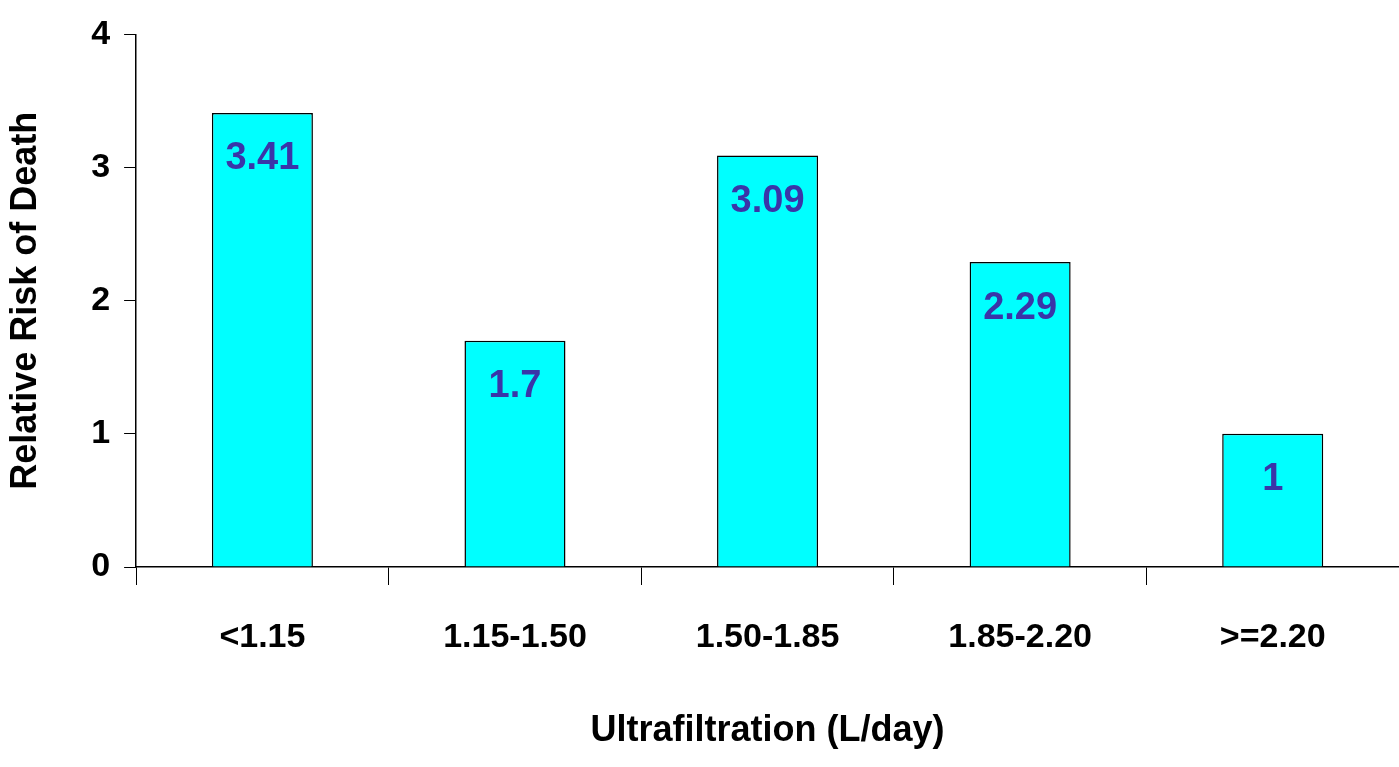 The width and height of the screenshot is (1399, 767). What do you see at coordinates (23, 300) in the screenshot?
I see `y-axis-title: Relative Risk of Death` at bounding box center [23, 300].